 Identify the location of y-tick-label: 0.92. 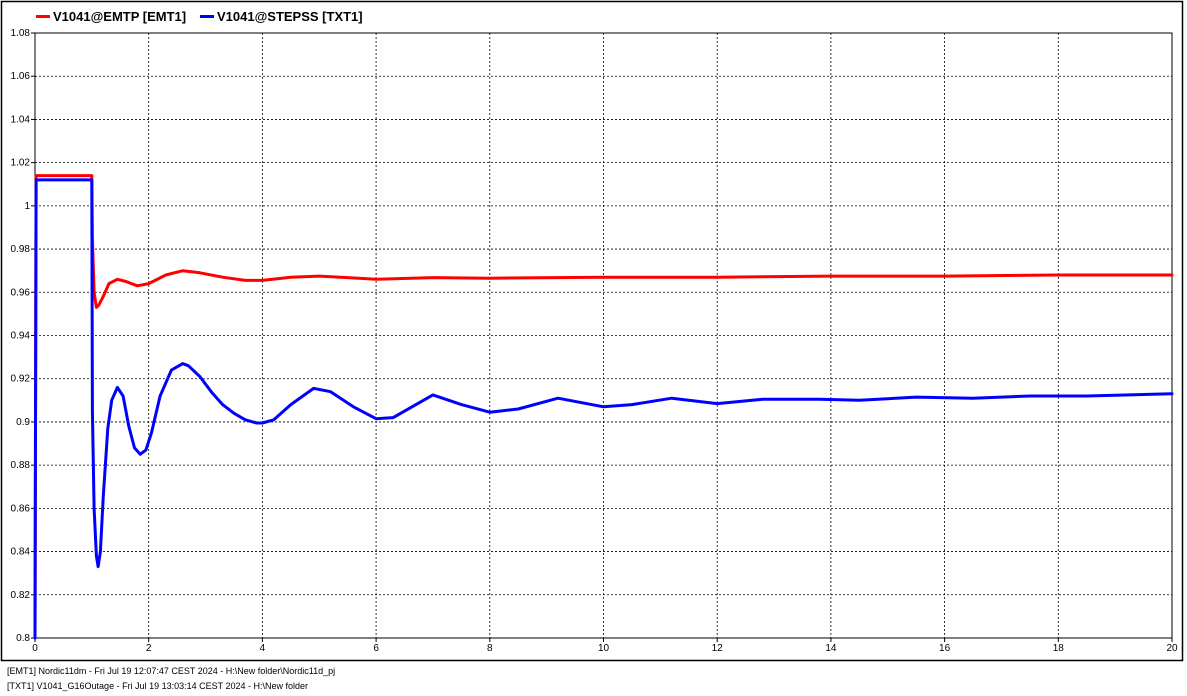
(21, 379).